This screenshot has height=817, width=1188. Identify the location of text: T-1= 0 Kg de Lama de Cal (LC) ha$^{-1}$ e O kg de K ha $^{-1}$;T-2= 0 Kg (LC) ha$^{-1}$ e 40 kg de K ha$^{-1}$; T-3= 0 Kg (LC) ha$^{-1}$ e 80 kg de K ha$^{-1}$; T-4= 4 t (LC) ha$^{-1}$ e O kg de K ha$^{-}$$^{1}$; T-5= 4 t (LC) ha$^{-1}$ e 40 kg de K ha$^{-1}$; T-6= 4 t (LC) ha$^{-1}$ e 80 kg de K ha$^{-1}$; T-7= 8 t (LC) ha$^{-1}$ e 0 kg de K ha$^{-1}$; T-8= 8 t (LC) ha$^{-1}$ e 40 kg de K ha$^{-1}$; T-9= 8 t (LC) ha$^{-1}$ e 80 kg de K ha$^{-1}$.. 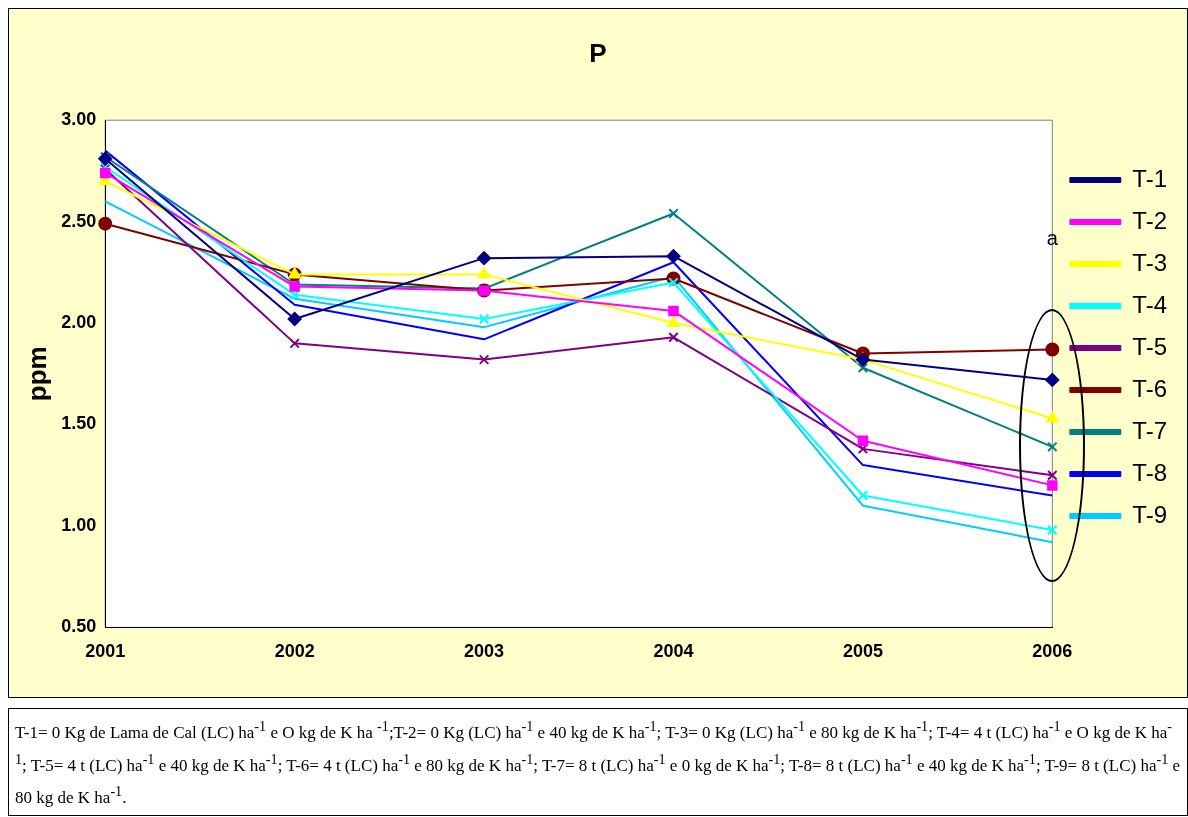
(598, 762).